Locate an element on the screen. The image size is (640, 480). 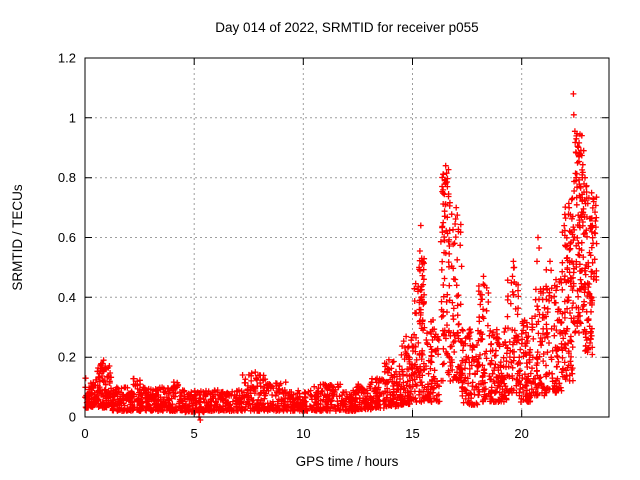
y-tick-label: 0 is located at coordinates (72, 417).